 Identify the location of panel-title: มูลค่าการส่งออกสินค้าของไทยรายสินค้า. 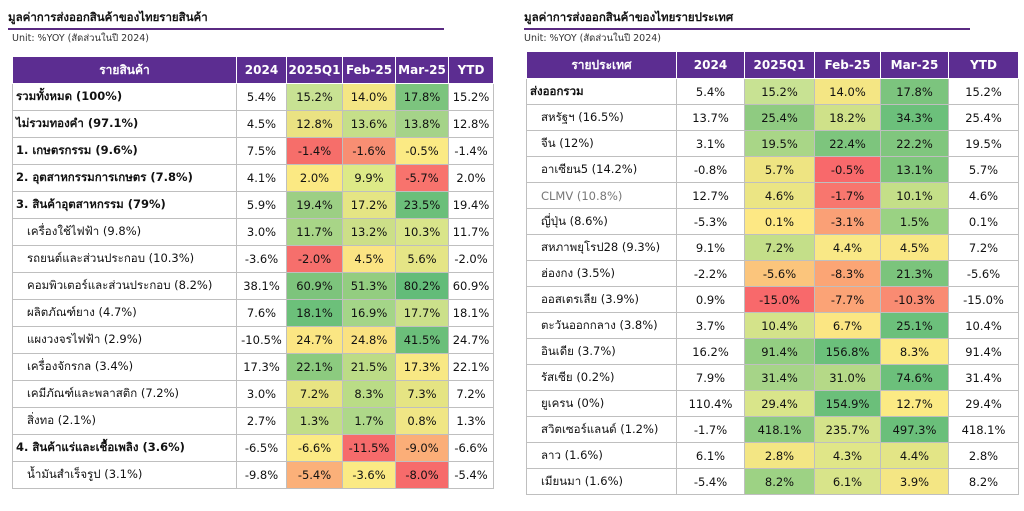
(108, 17).